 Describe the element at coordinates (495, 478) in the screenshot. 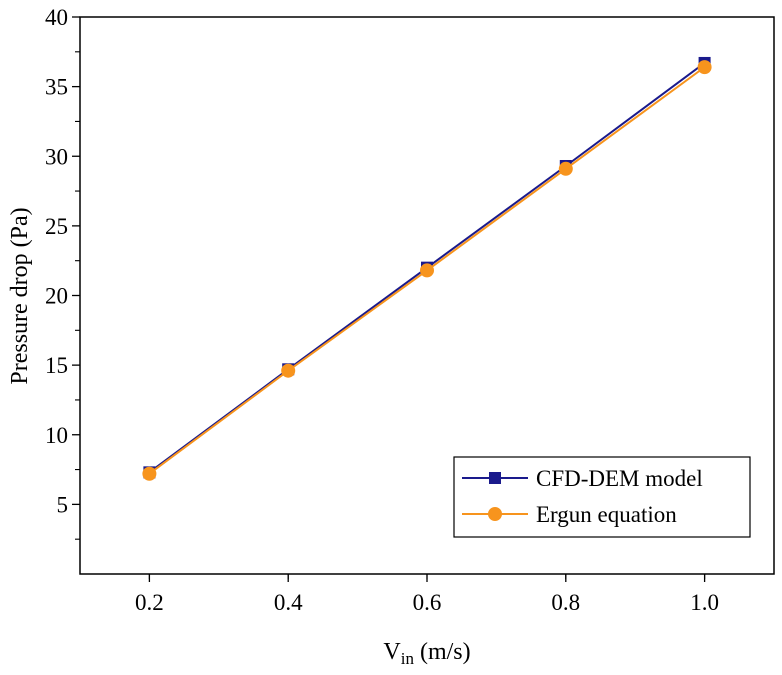

I see `legend-marker-cfd-dem` at that location.